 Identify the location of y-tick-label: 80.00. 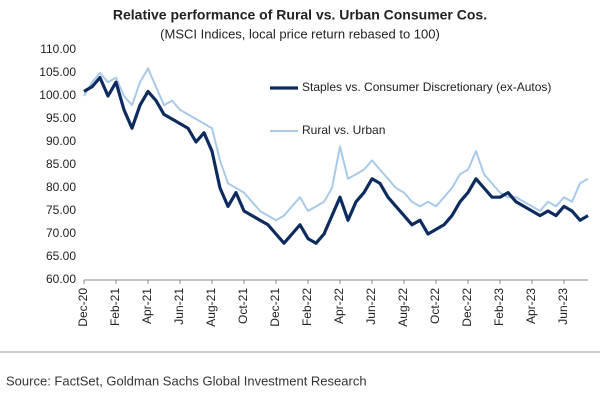
(61, 187).